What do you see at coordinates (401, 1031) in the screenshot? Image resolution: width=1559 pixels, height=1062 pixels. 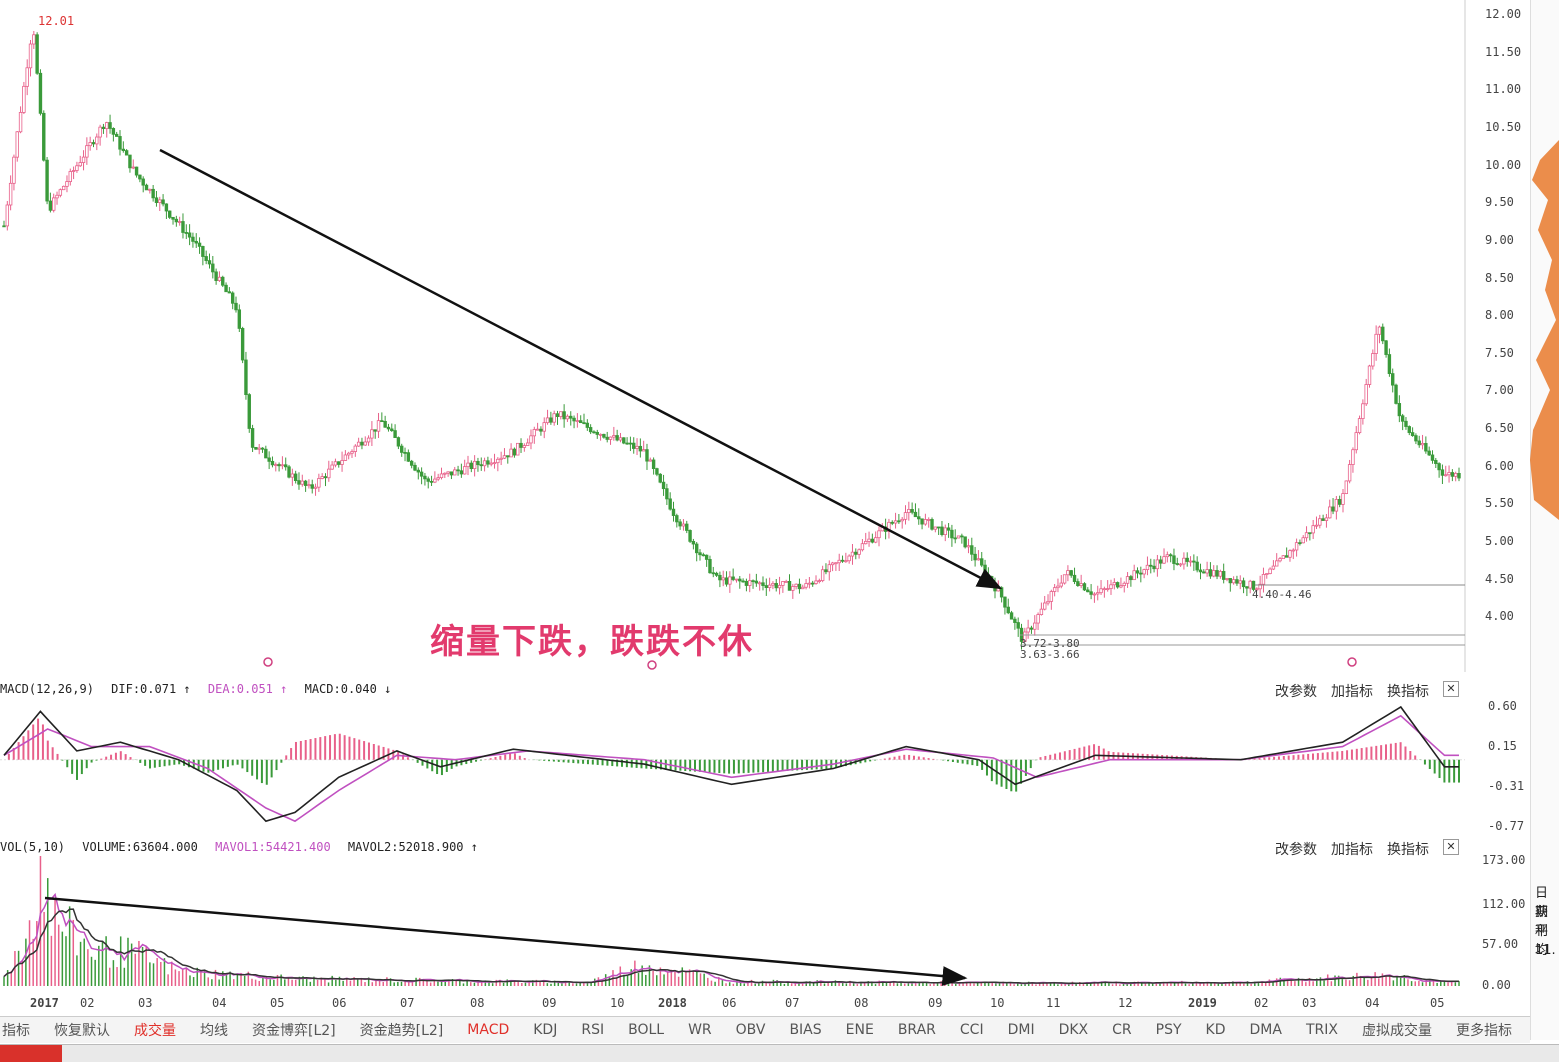 I see `indicator-tab: 资金趋势[L2]` at bounding box center [401, 1031].